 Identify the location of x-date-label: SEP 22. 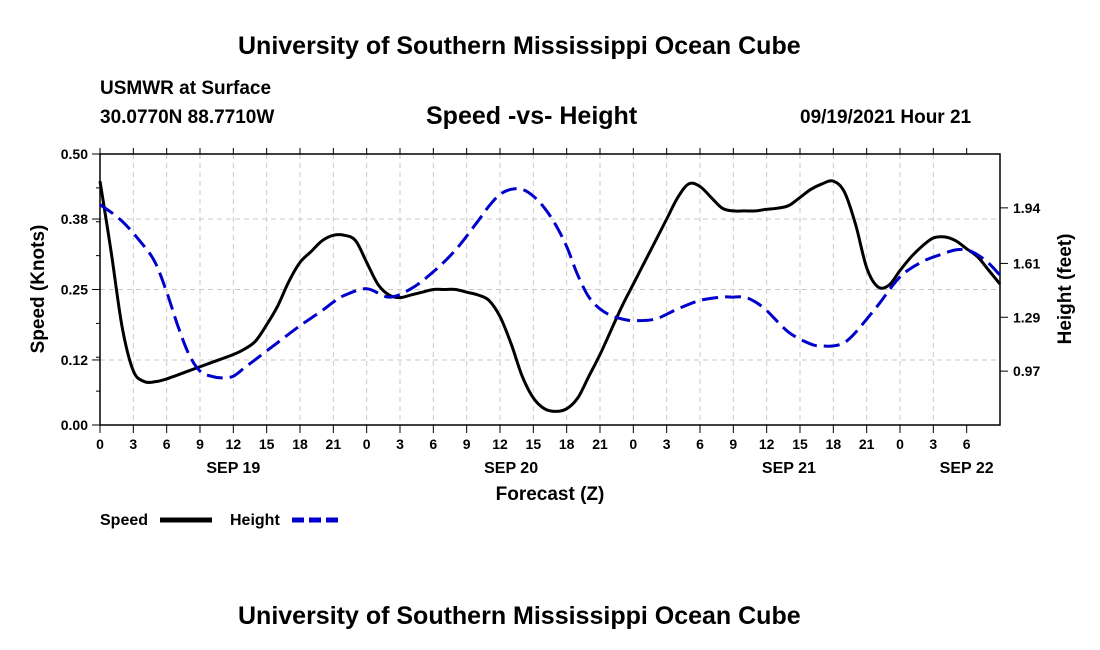
(967, 468).